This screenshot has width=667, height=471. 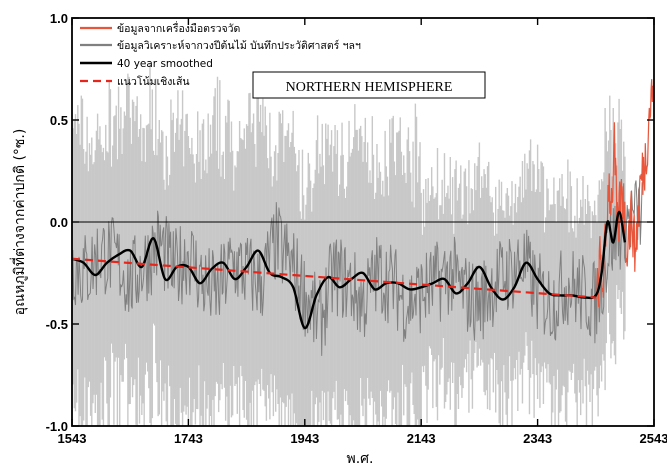 I want to click on x-tick-labels: 1543 1743 1943 2143 2343 2543, so click(x=362, y=438).